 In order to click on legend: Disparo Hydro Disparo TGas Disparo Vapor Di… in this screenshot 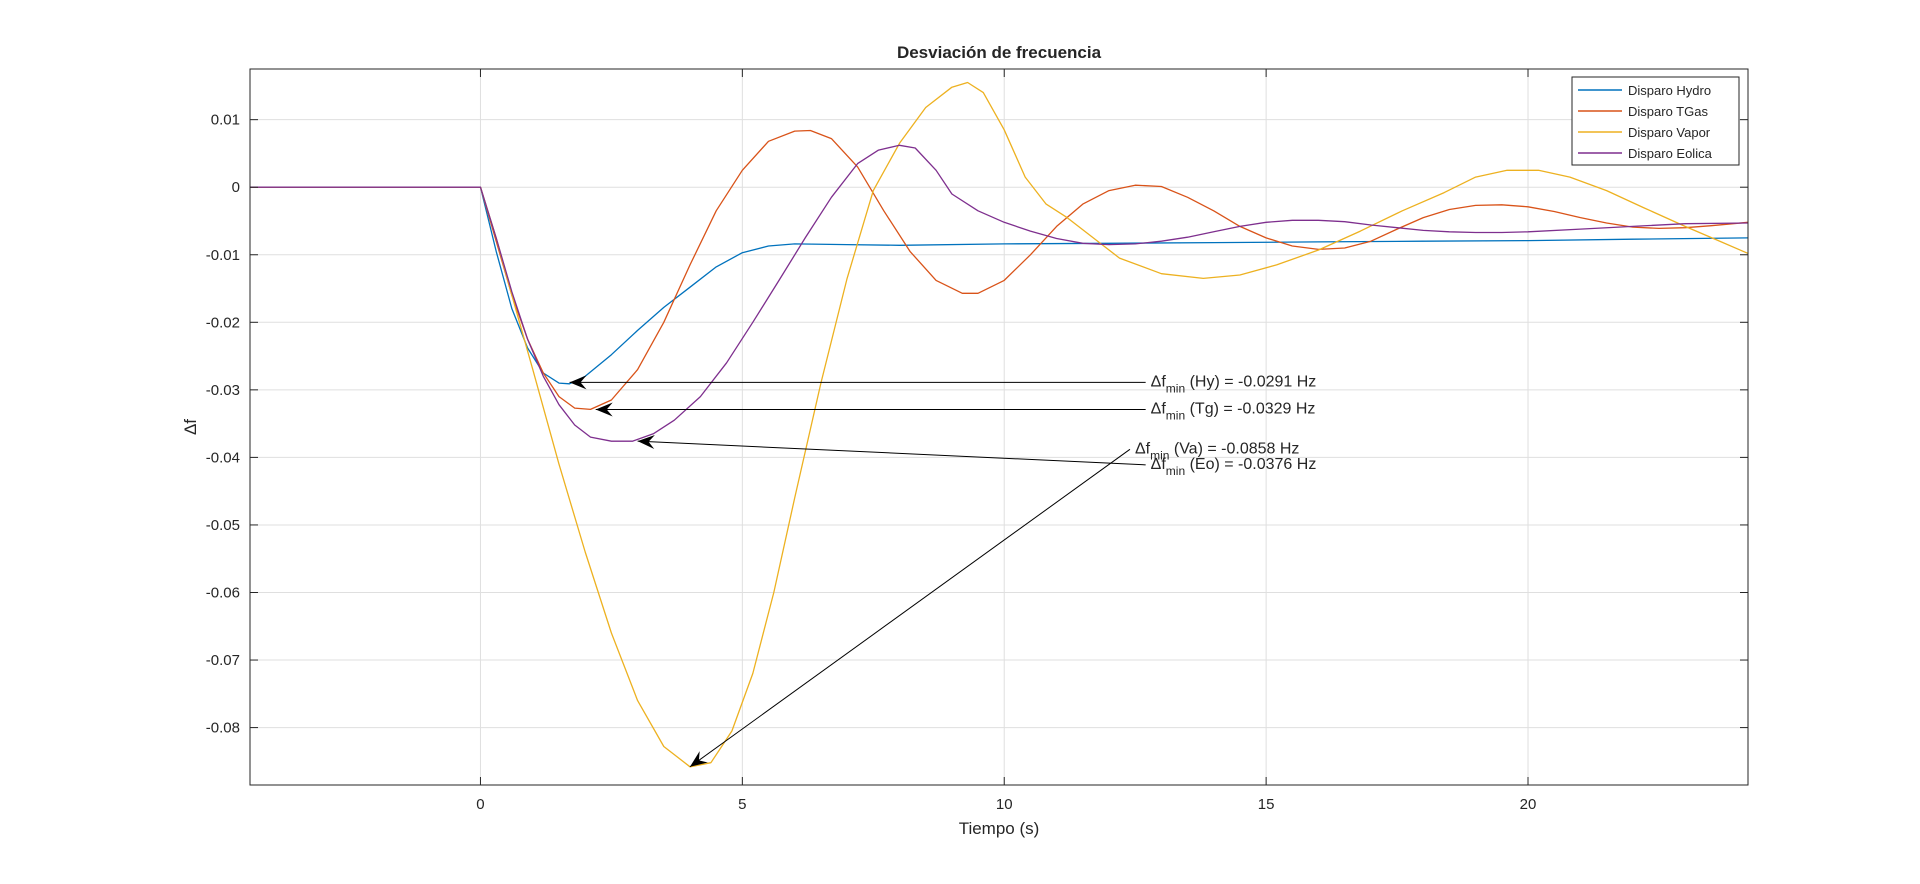, I will do `click(1655, 121)`.